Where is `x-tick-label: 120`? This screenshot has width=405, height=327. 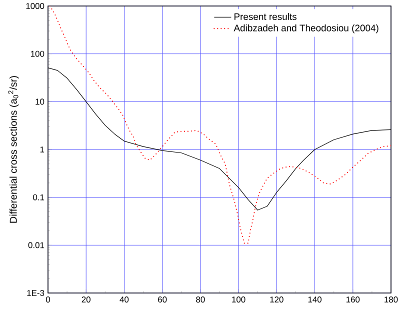 x-tick-label: 120 is located at coordinates (277, 299).